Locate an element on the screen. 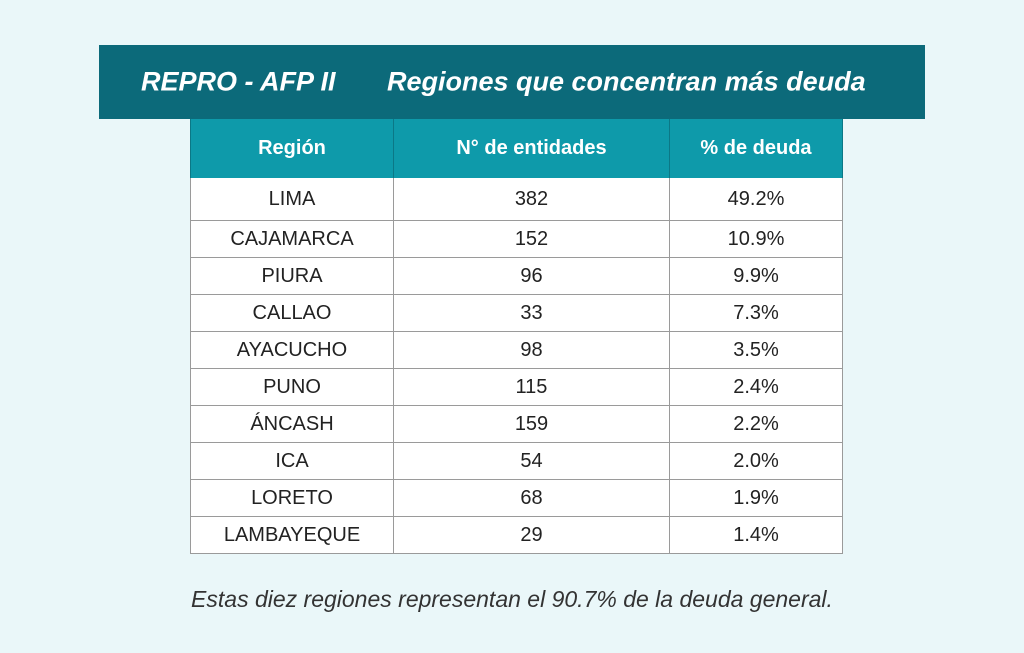  region-cell: CAJAMARCA is located at coordinates (292, 239).